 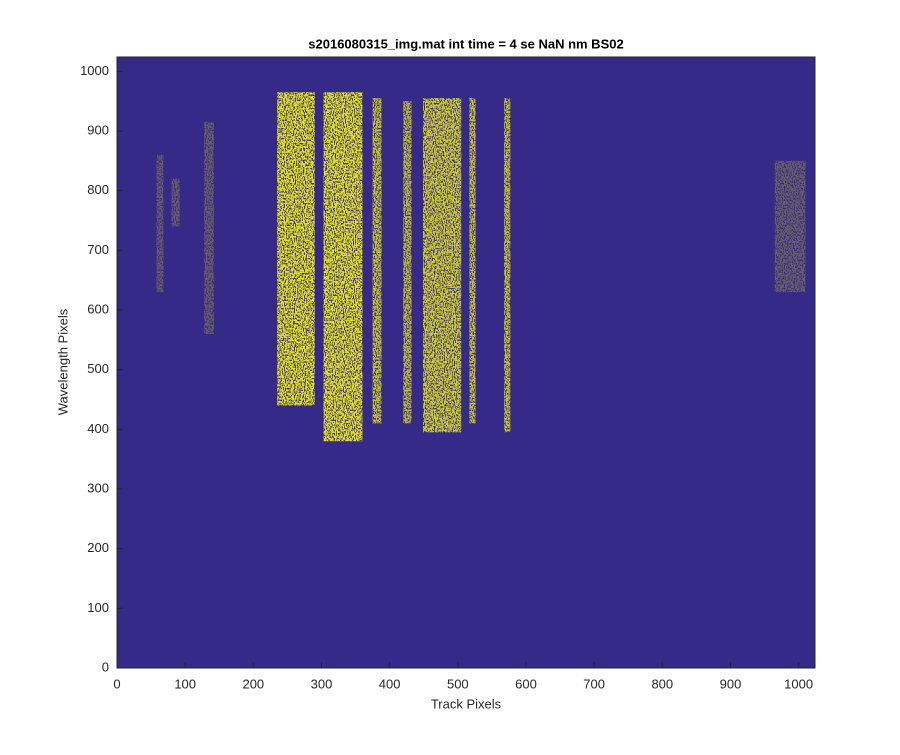 I want to click on x-tick-label: 200, so click(x=253, y=683).